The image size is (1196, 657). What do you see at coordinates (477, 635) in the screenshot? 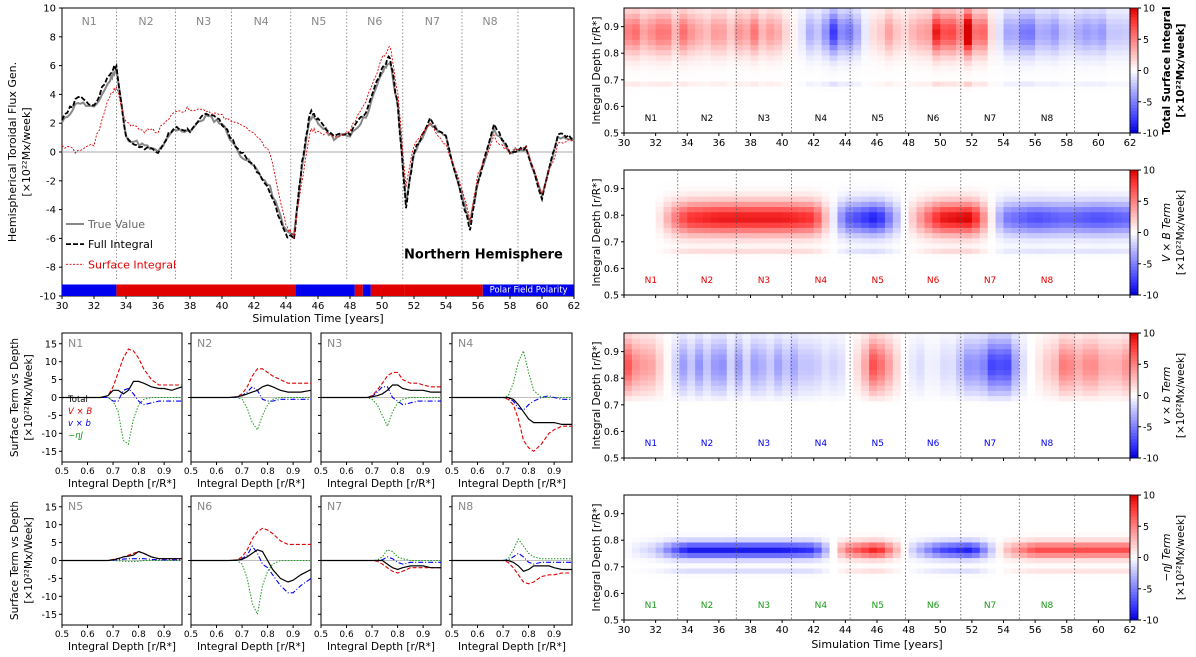
I see `x-tick-label: 0.6` at bounding box center [477, 635].